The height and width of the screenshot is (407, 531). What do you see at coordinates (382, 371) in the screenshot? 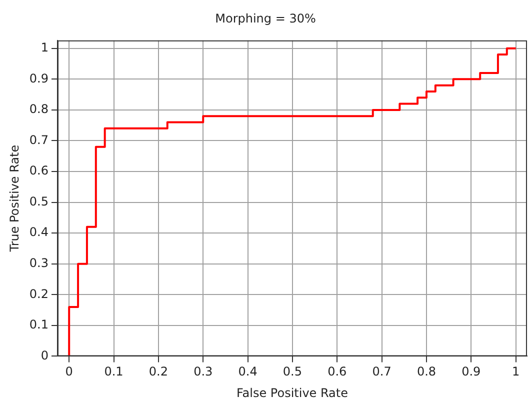
I see `x-tick-label: 0.7` at bounding box center [382, 371].